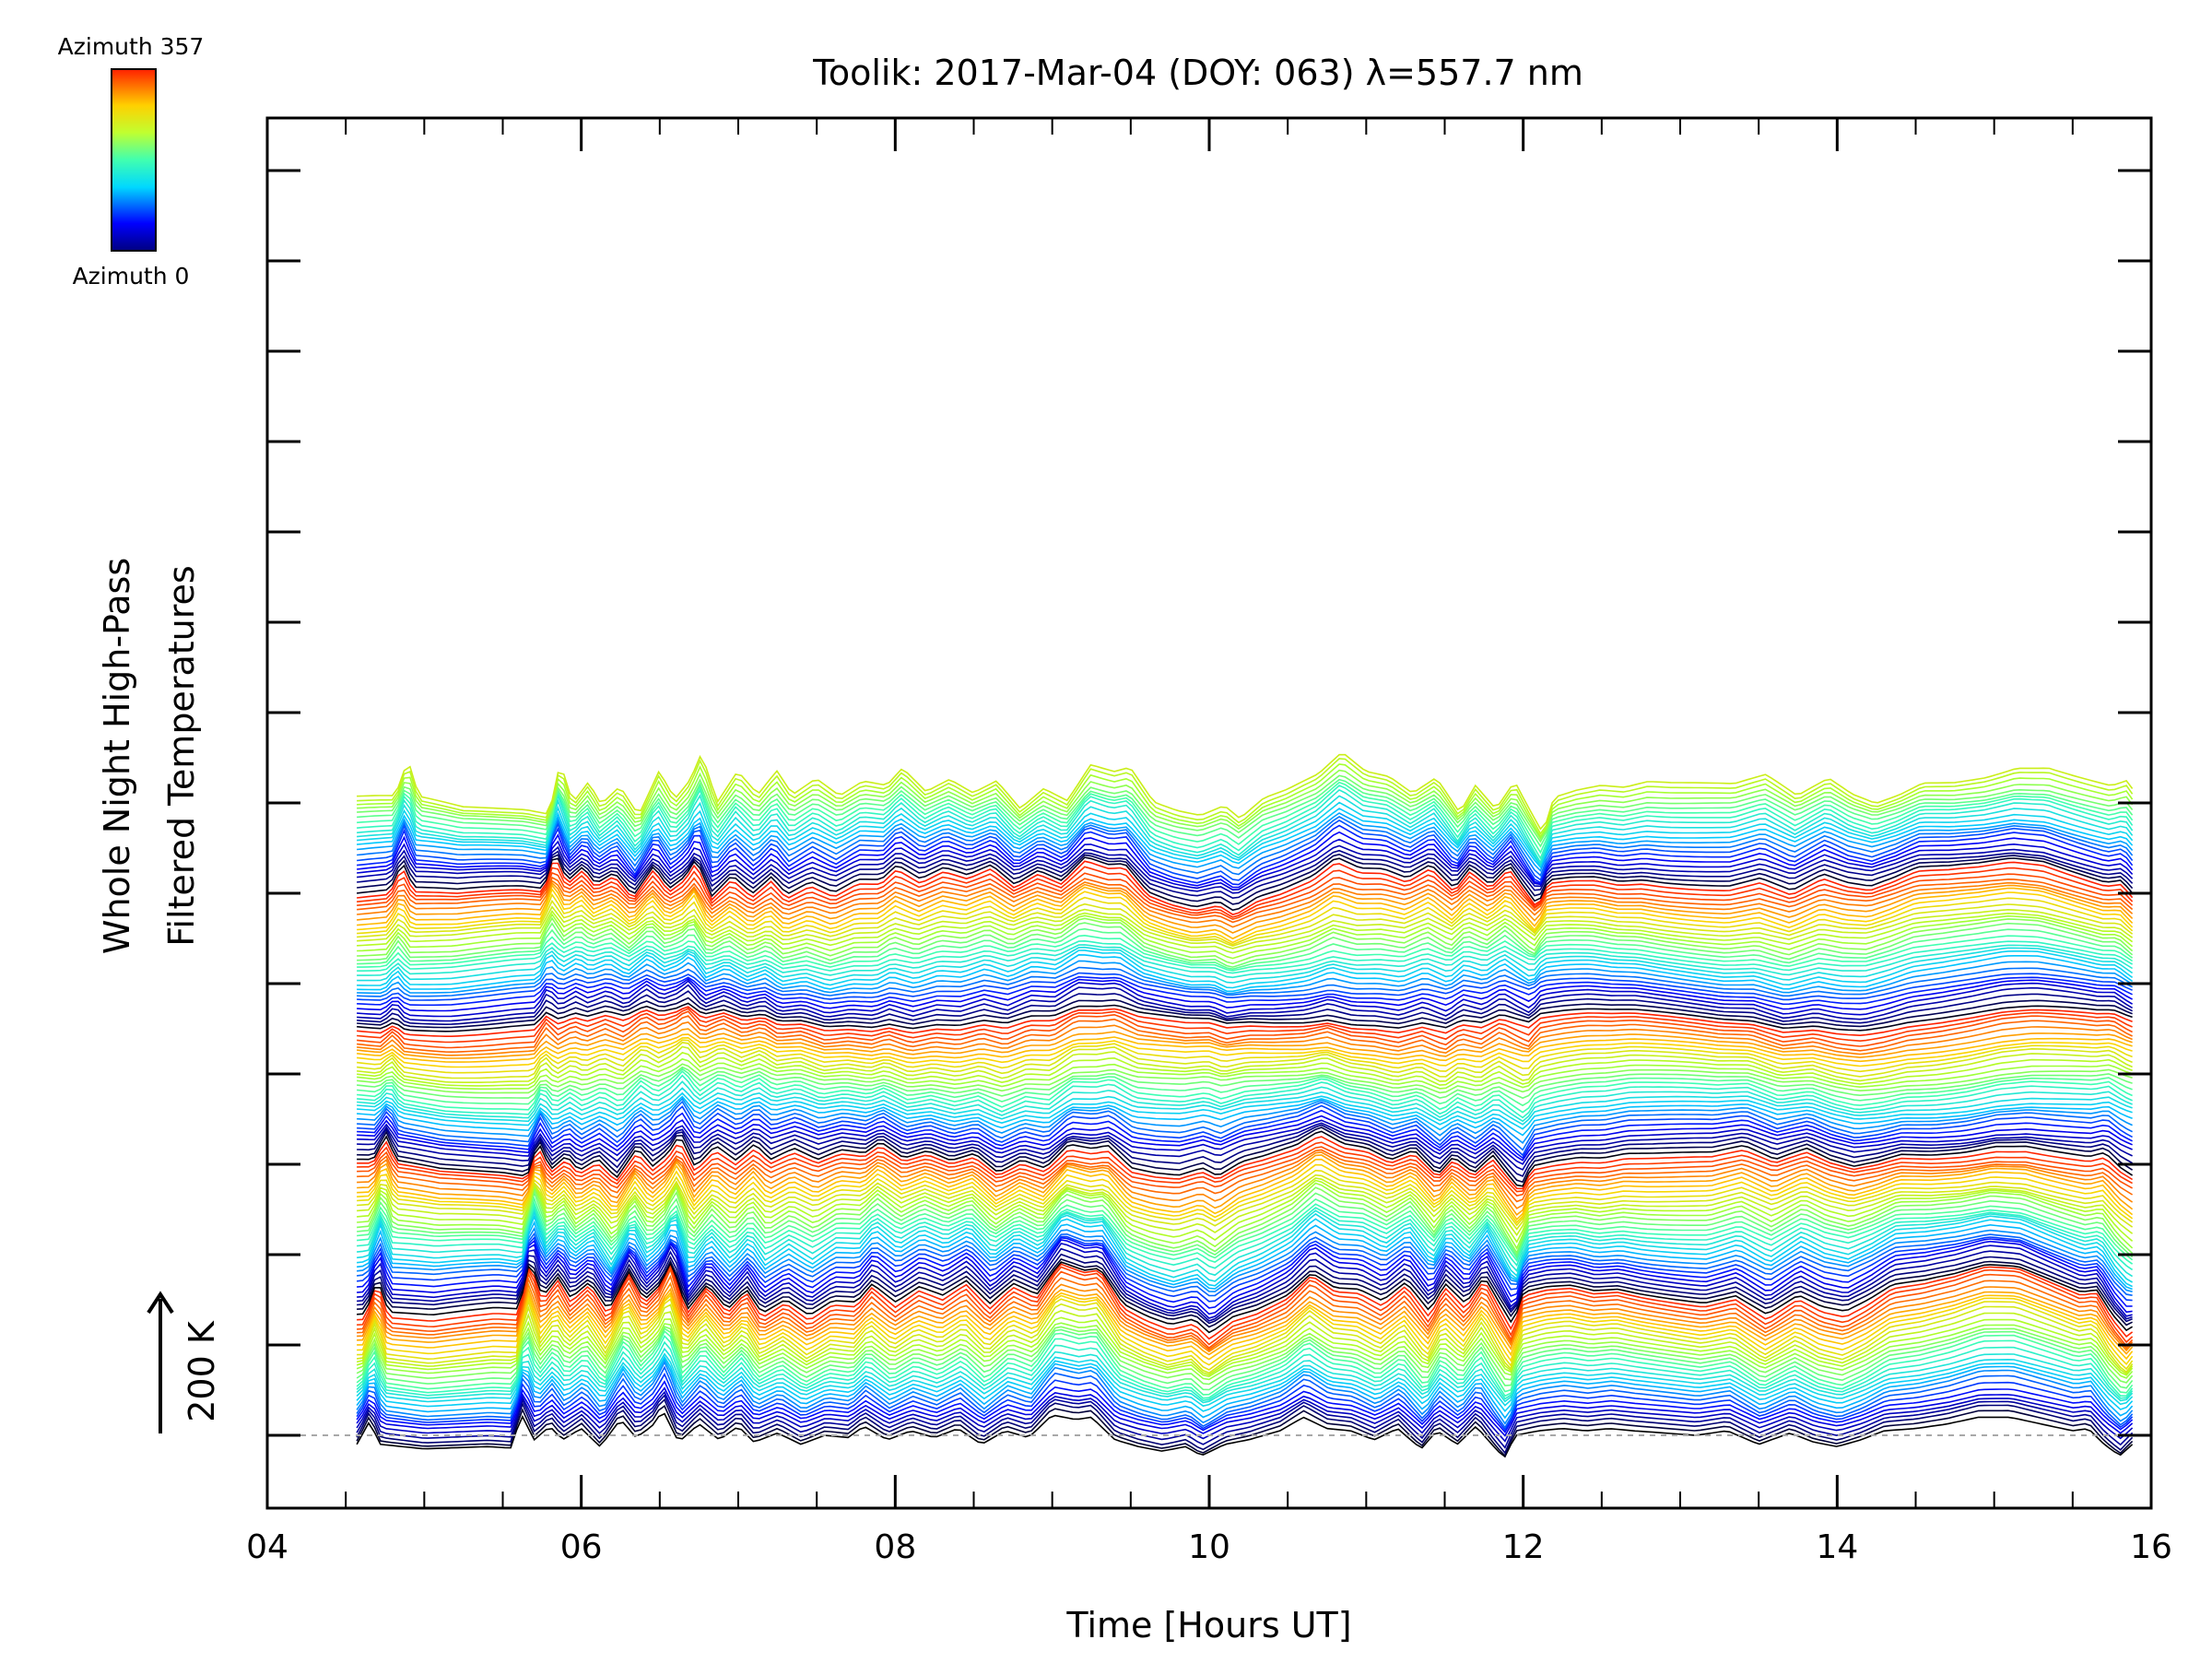 This screenshot has height=1663, width=2212. I want to click on colorbar-gradient, so click(134, 160).